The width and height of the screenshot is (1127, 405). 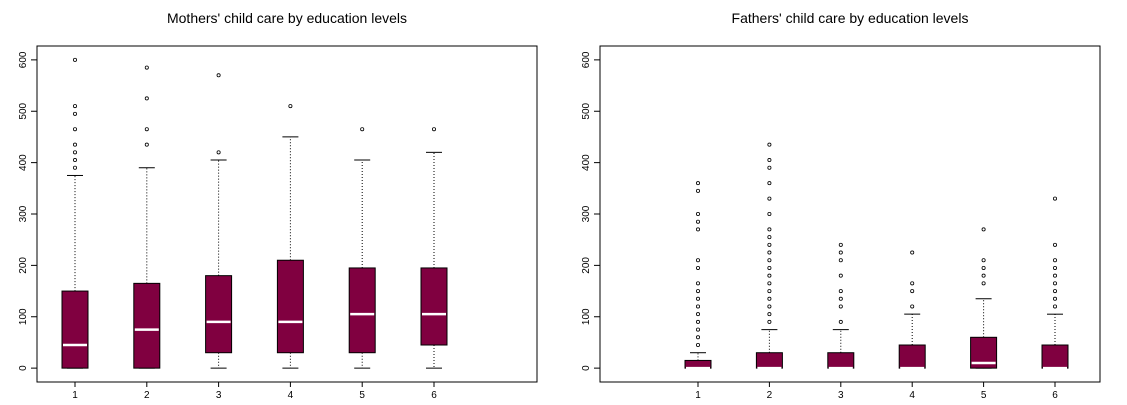 I want to click on x-tick-label: 2, so click(x=770, y=395).